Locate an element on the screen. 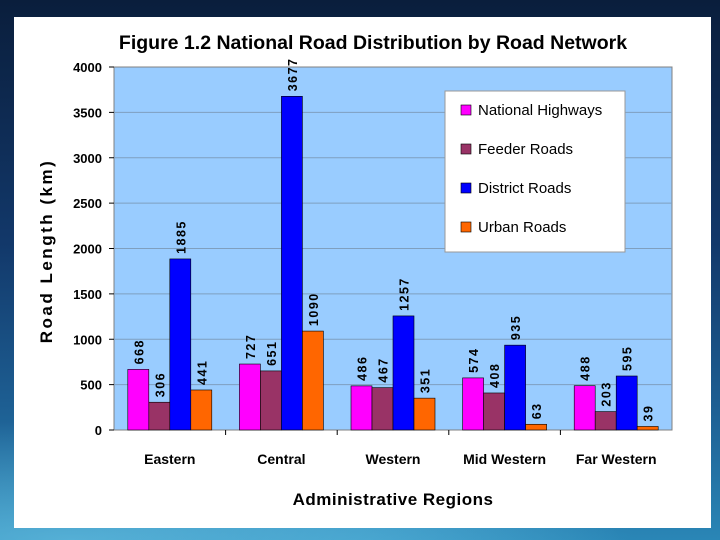 This screenshot has height=540, width=720. data-label: 727 is located at coordinates (251, 346).